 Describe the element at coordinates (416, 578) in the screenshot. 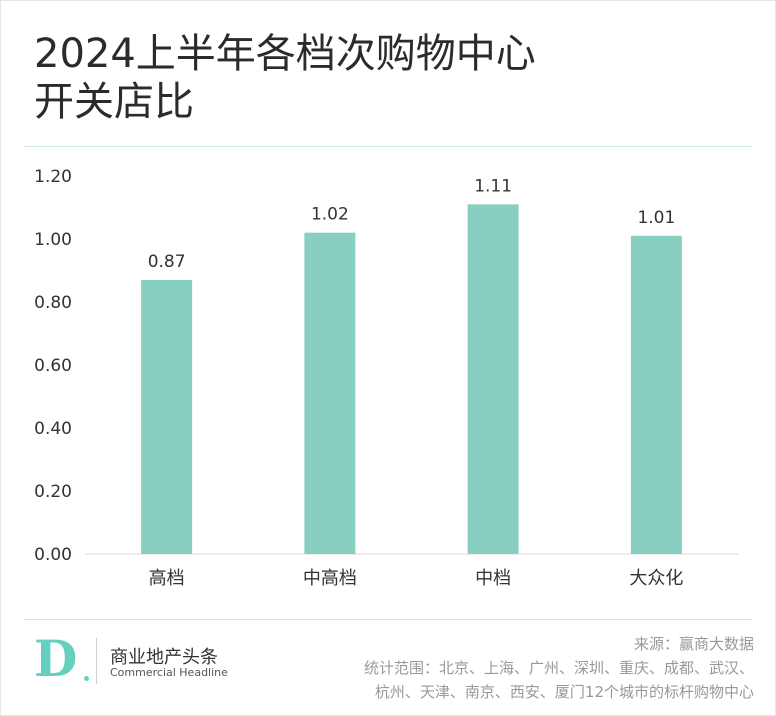

I see `x-axis-labels: 高档 中高档 中档 大众化` at that location.